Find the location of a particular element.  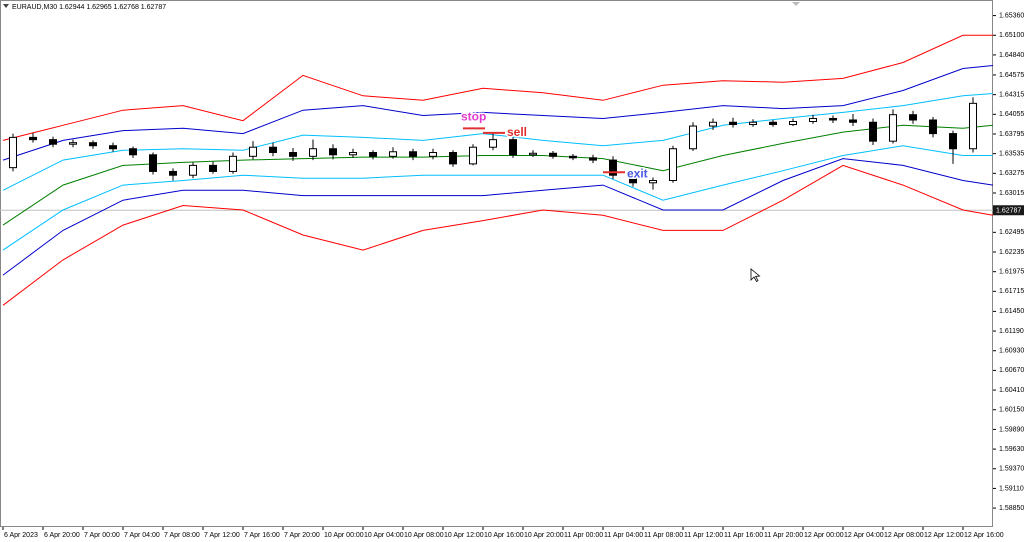

x-tick-label: 10 Apr 20:00 is located at coordinates (544, 535).